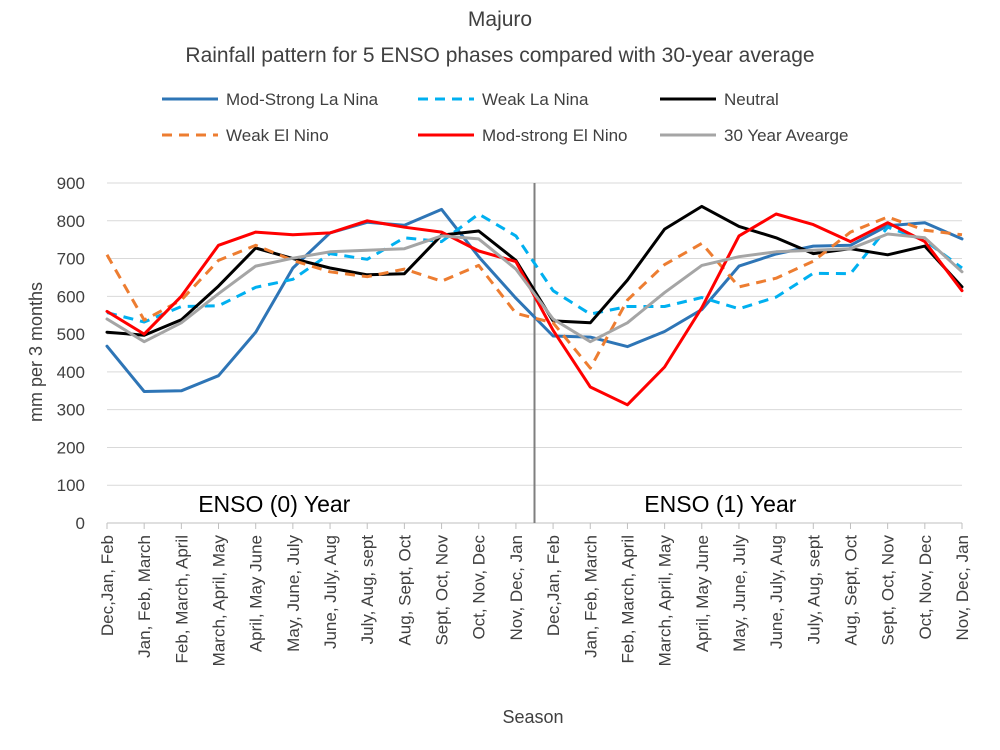 The height and width of the screenshot is (750, 1000). What do you see at coordinates (80, 523) in the screenshot?
I see `y-tick-label: 0` at bounding box center [80, 523].